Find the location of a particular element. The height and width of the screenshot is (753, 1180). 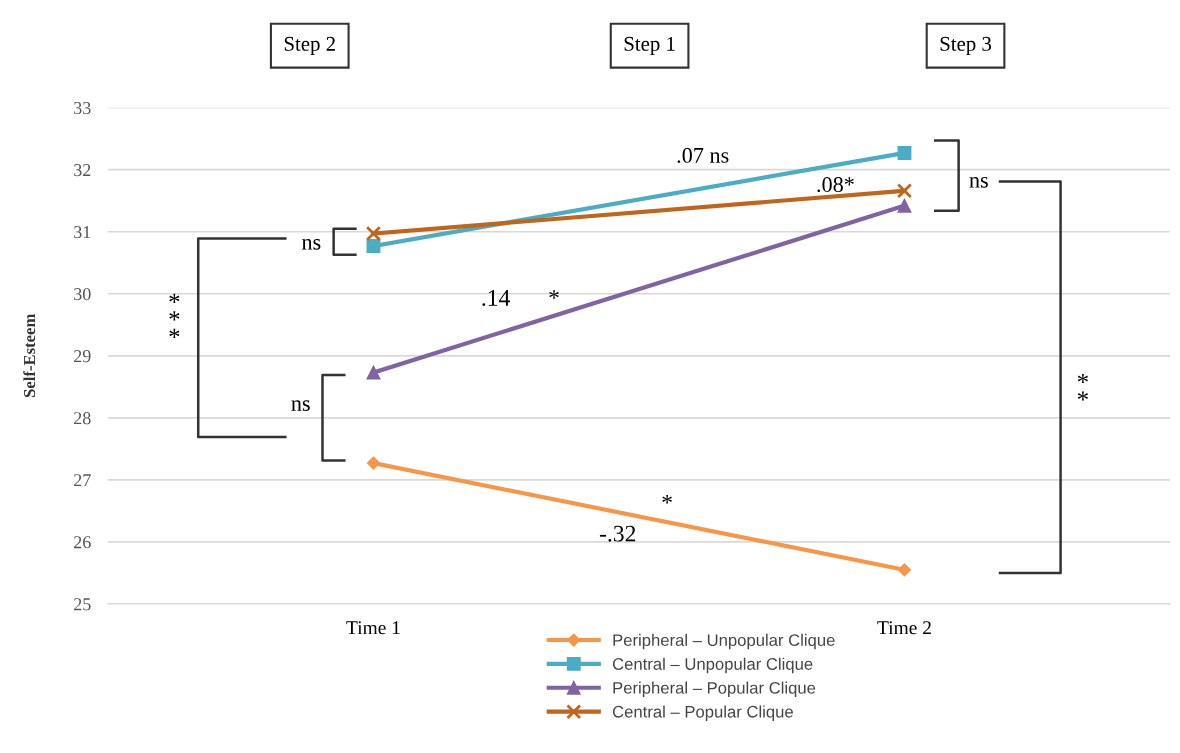

y-tick-label: 29 is located at coordinates (82, 356).